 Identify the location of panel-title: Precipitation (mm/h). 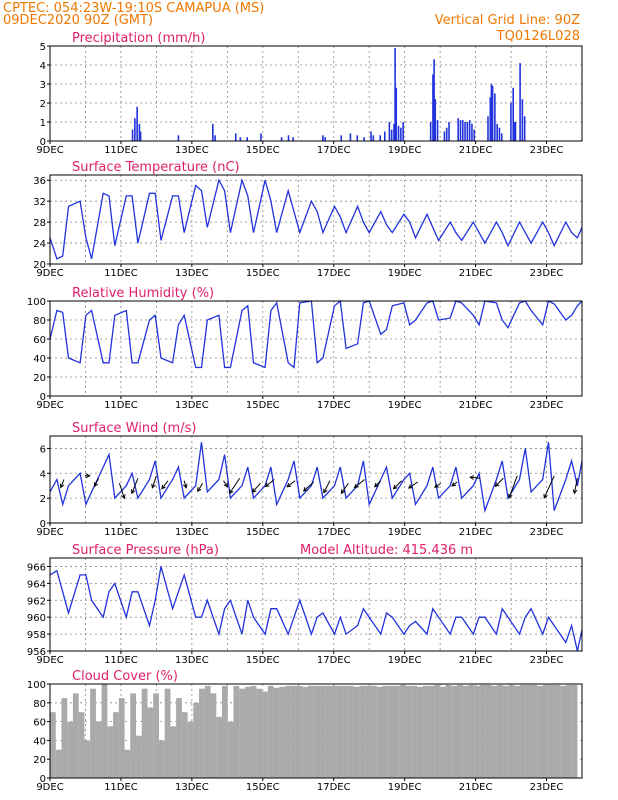
(138, 38).